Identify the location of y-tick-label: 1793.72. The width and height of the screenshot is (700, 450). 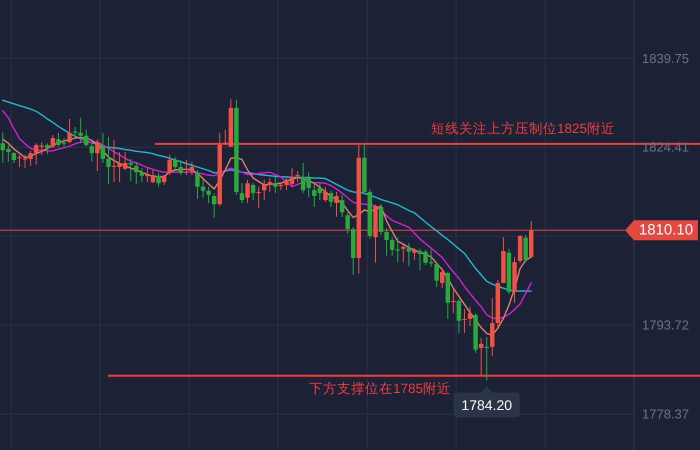
(665, 325).